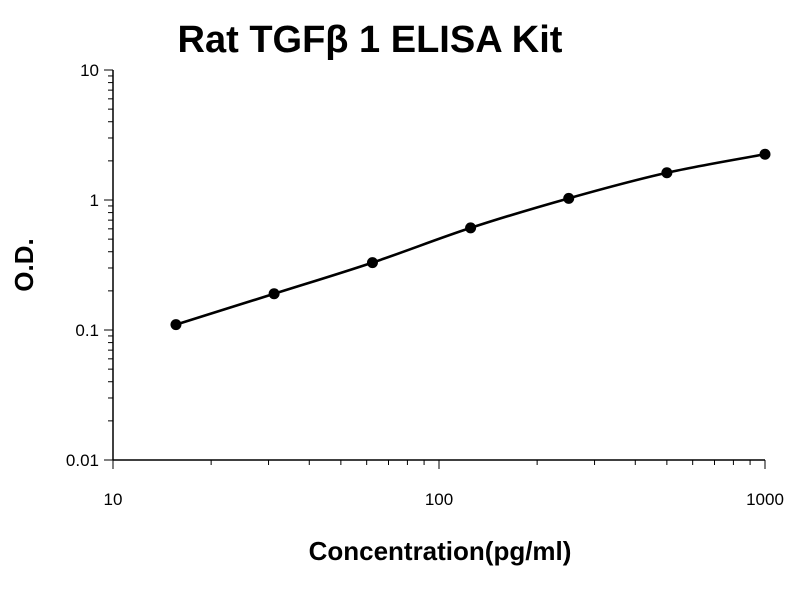 The image size is (800, 605). Describe the element at coordinates (89, 70) in the screenshot. I see `y-tick-label: 10` at that location.